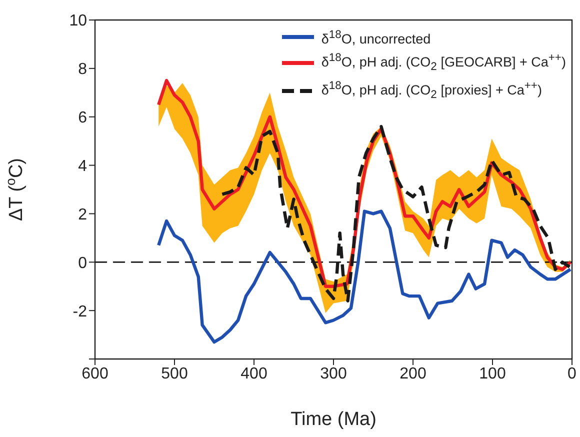  Describe the element at coordinates (254, 373) in the screenshot. I see `x-tick-label: 400` at that location.